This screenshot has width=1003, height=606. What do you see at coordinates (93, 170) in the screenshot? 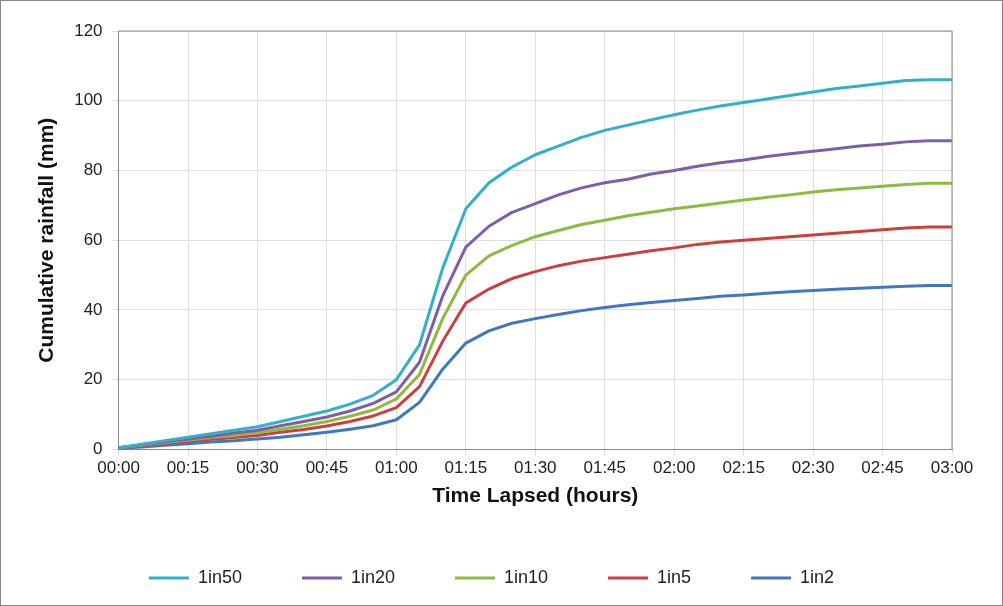
I see `y-tick-label: 80` at bounding box center [93, 170].